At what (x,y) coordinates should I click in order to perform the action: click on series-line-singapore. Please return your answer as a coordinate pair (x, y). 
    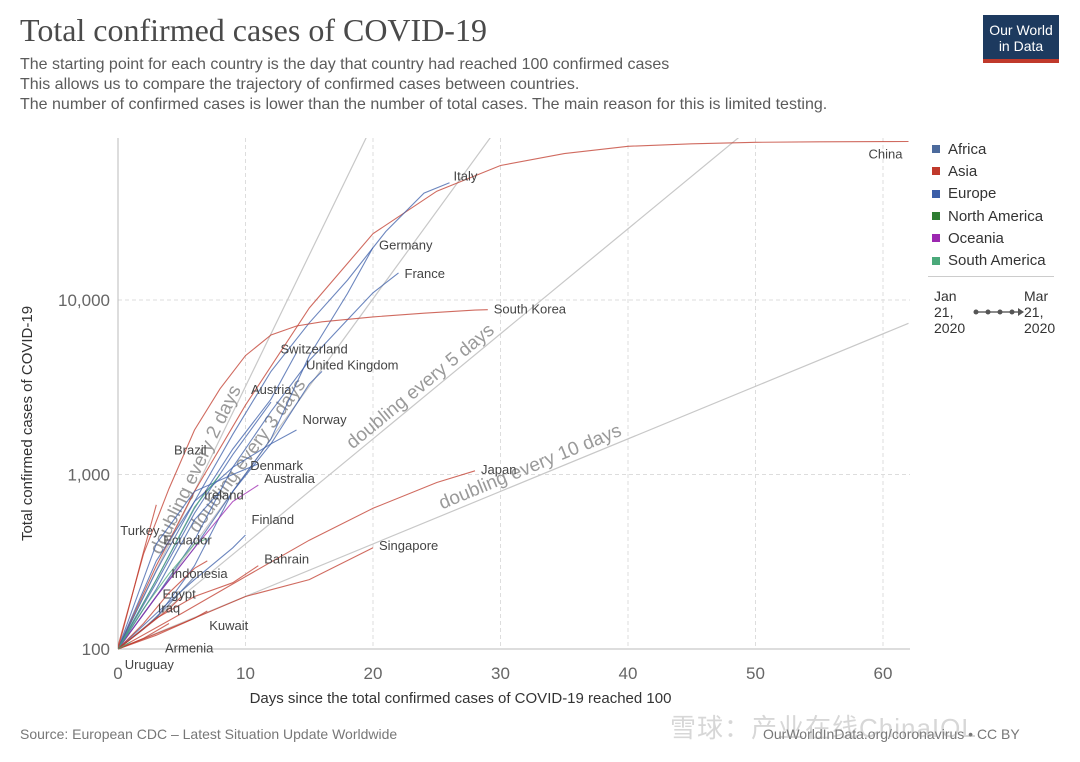
    Looking at the image, I should click on (246, 598).